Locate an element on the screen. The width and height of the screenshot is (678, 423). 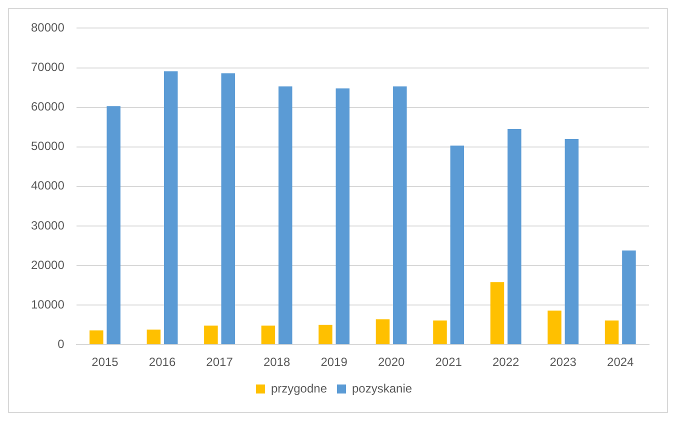
x-tick-label: 2016 is located at coordinates (162, 362).